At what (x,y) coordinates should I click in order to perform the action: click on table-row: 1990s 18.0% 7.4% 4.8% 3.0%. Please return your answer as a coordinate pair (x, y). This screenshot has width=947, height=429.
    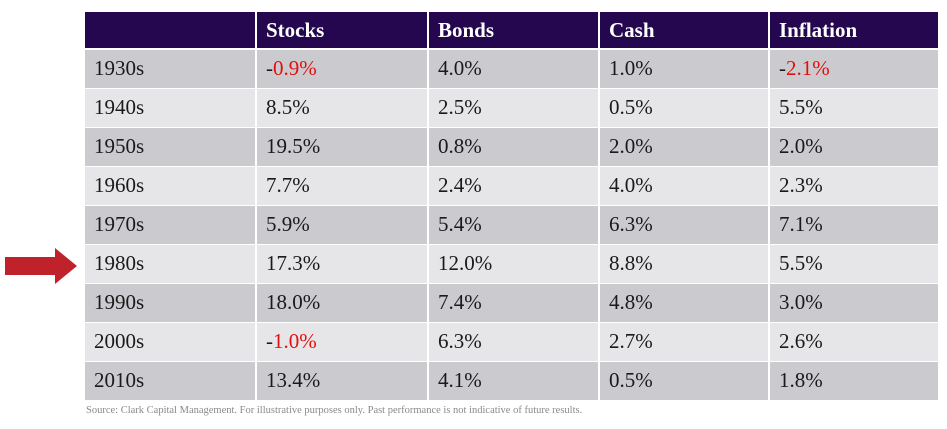
    Looking at the image, I should click on (511, 303).